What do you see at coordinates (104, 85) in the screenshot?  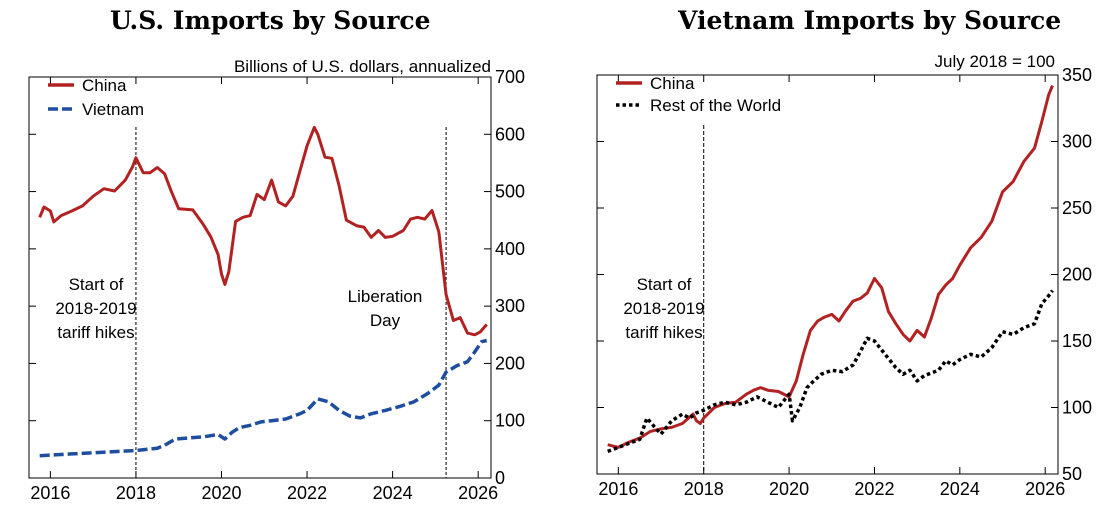 I see `left-legend-label: China` at bounding box center [104, 85].